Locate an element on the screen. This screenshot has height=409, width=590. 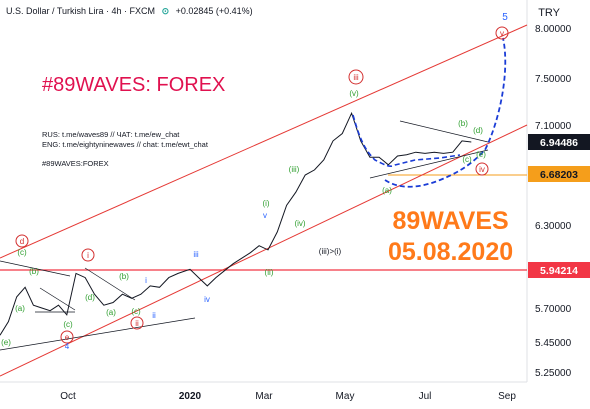
y-tick-label: 6.30000 is located at coordinates (553, 226).